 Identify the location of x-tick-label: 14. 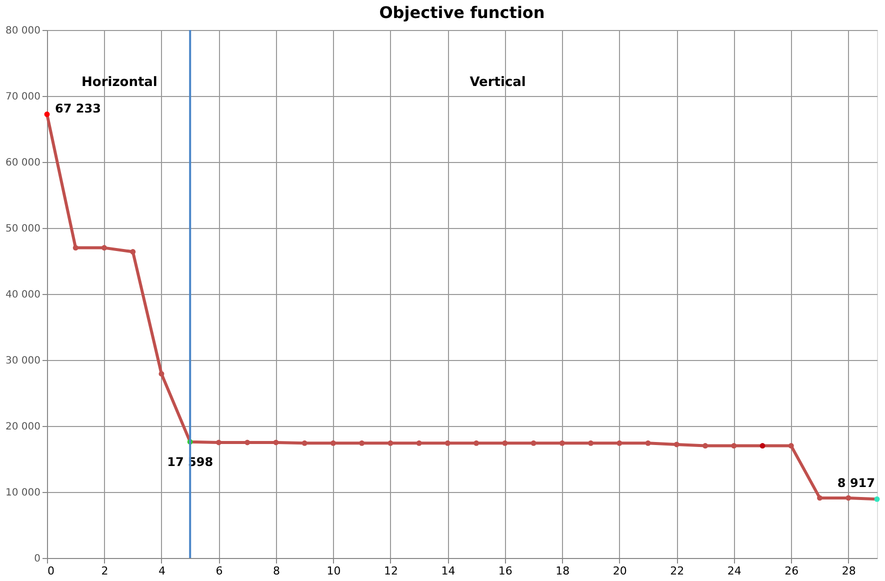
(448, 571).